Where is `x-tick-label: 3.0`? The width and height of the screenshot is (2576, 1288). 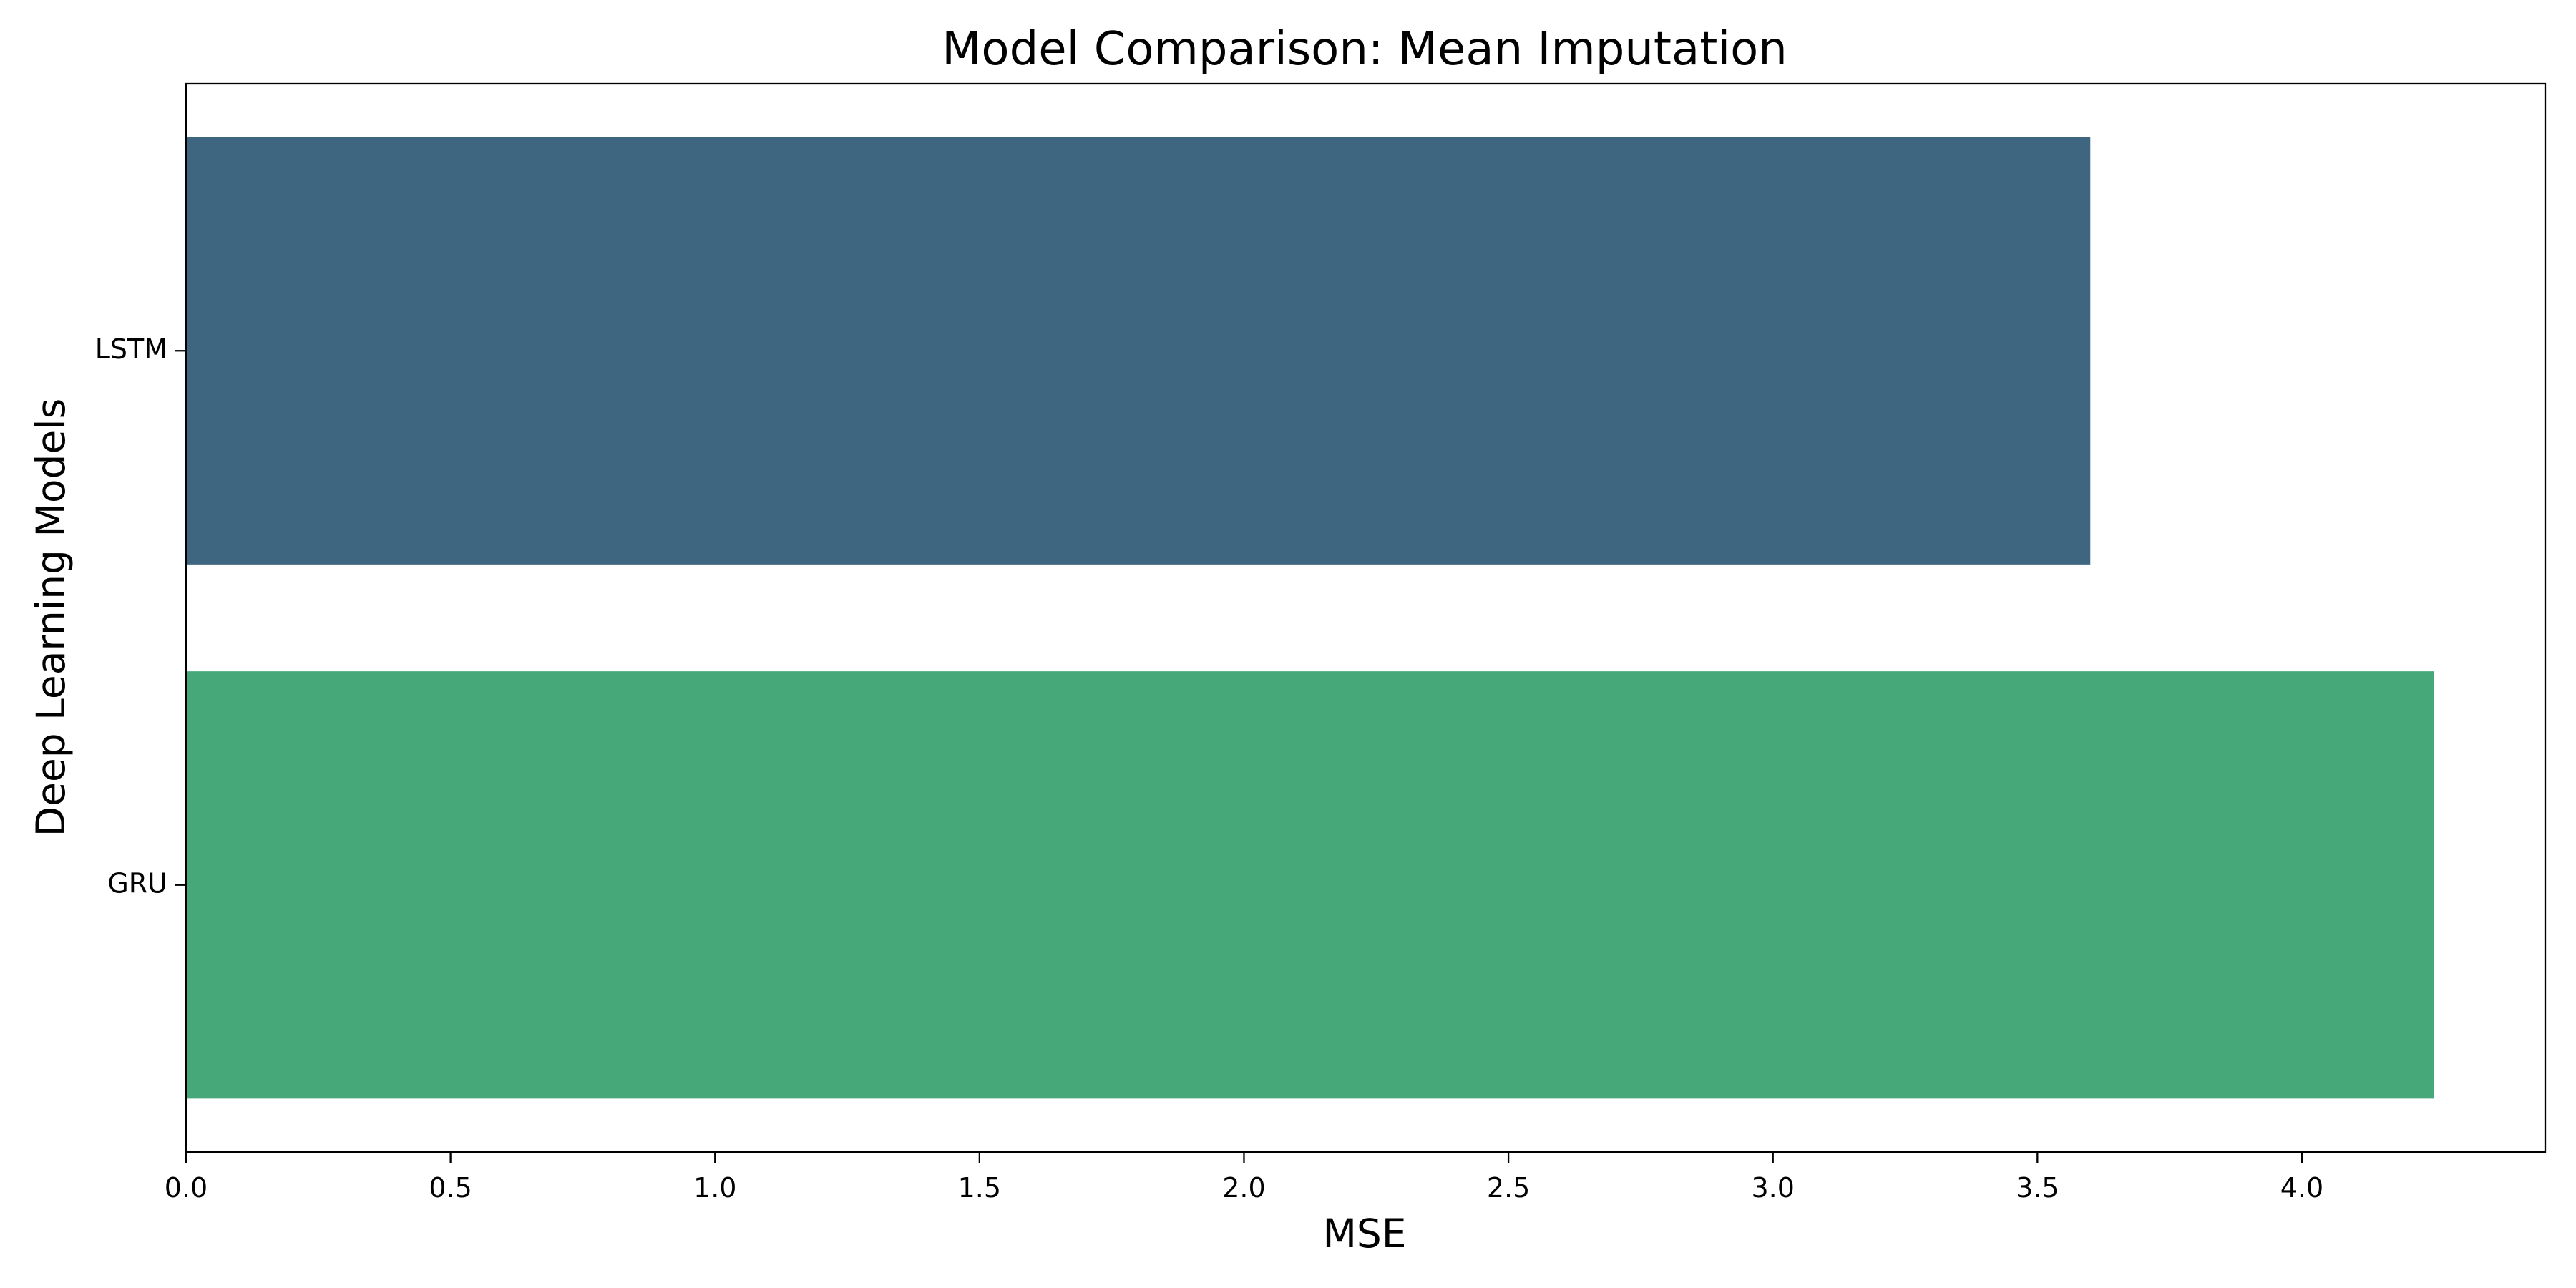 x-tick-label: 3.0 is located at coordinates (1772, 1188).